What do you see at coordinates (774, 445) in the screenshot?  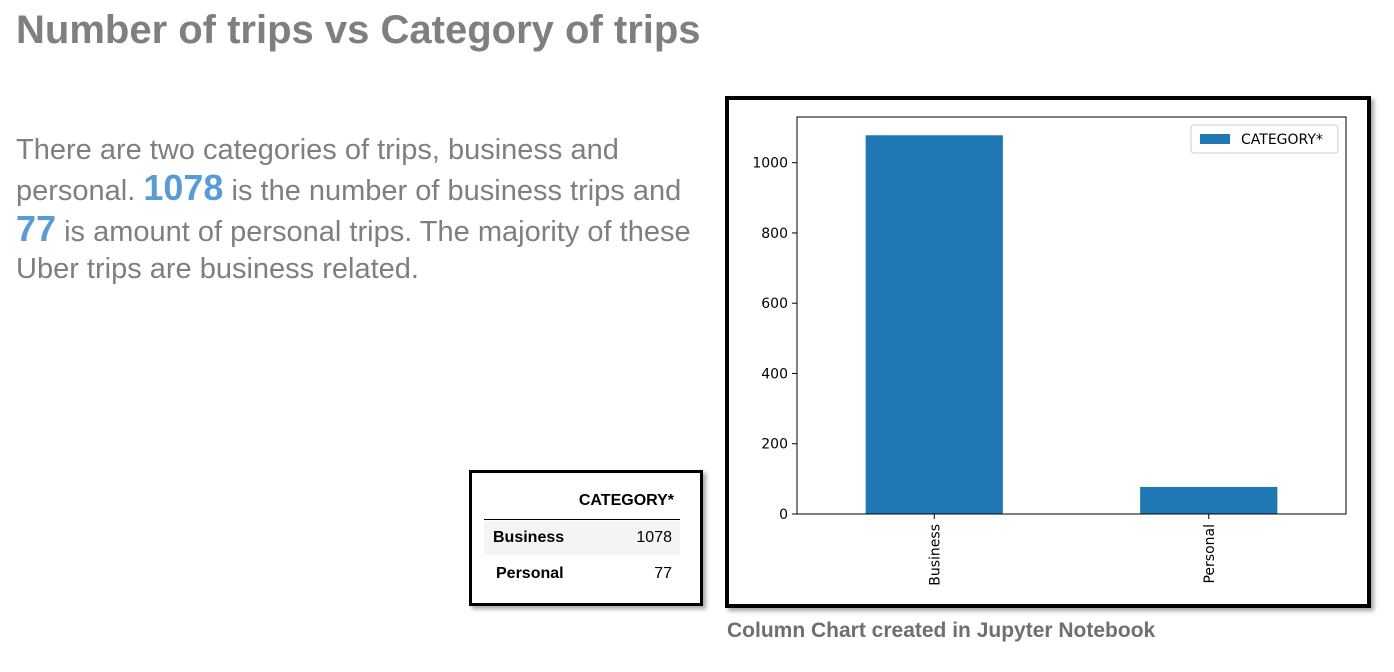 I see `y-tick-label: 200` at bounding box center [774, 445].